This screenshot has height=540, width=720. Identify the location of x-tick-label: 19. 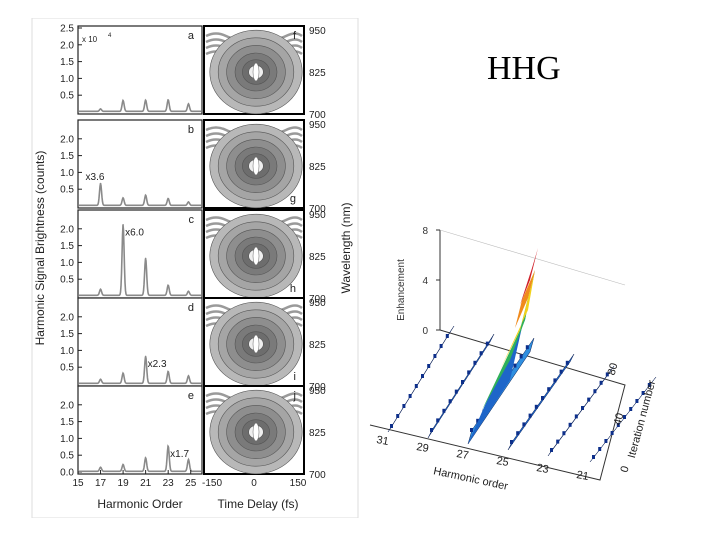
(124, 483).